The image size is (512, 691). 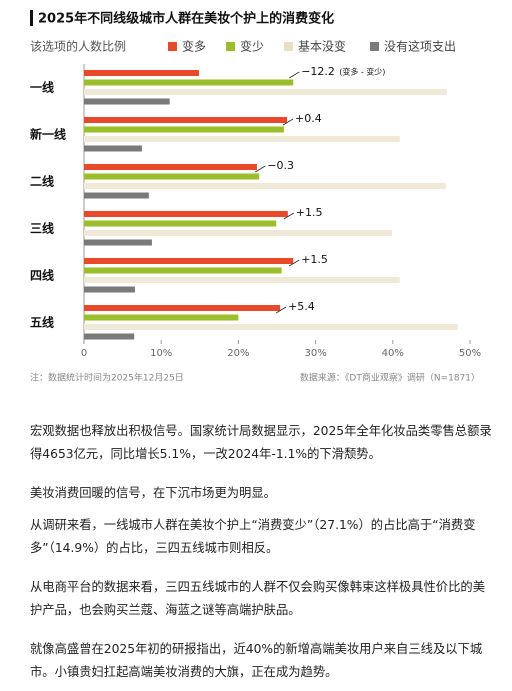 What do you see at coordinates (252, 46) in the screenshot?
I see `legend-label: 变少` at bounding box center [252, 46].